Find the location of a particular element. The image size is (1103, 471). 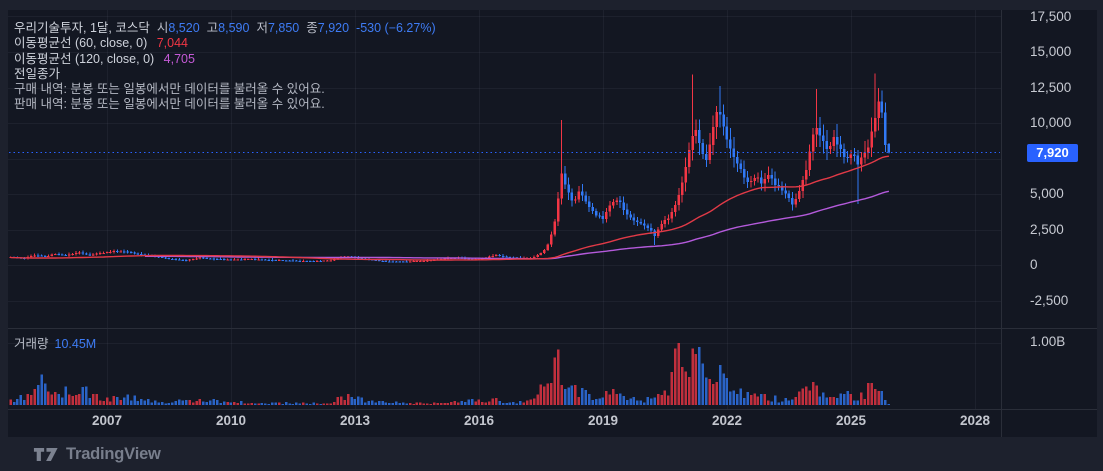

buy-history-note: 구매 내역: 분봉 또는 일봉에서만 데이터를 불러올 수 있어요. is located at coordinates (169, 89).